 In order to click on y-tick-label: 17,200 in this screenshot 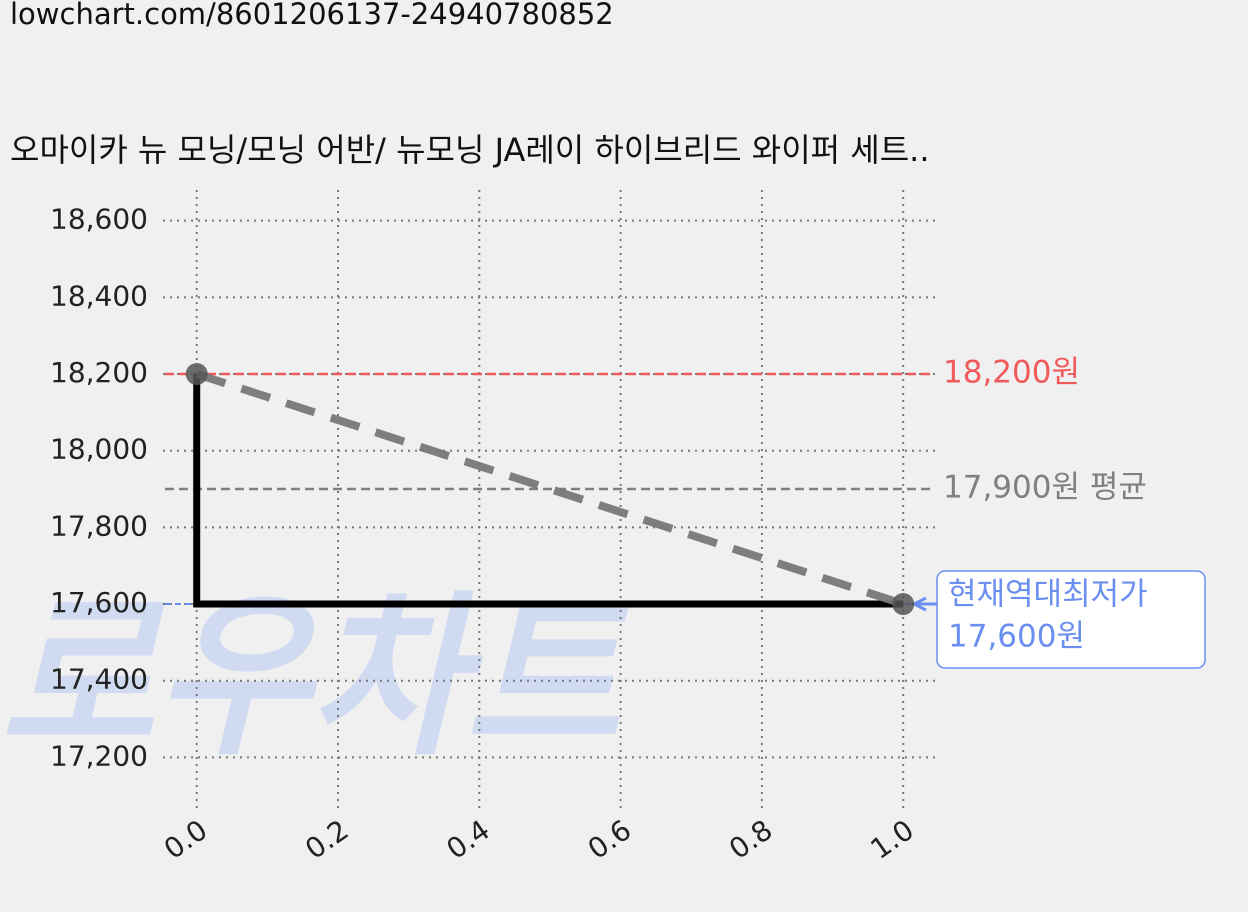, I will do `click(99, 755)`.